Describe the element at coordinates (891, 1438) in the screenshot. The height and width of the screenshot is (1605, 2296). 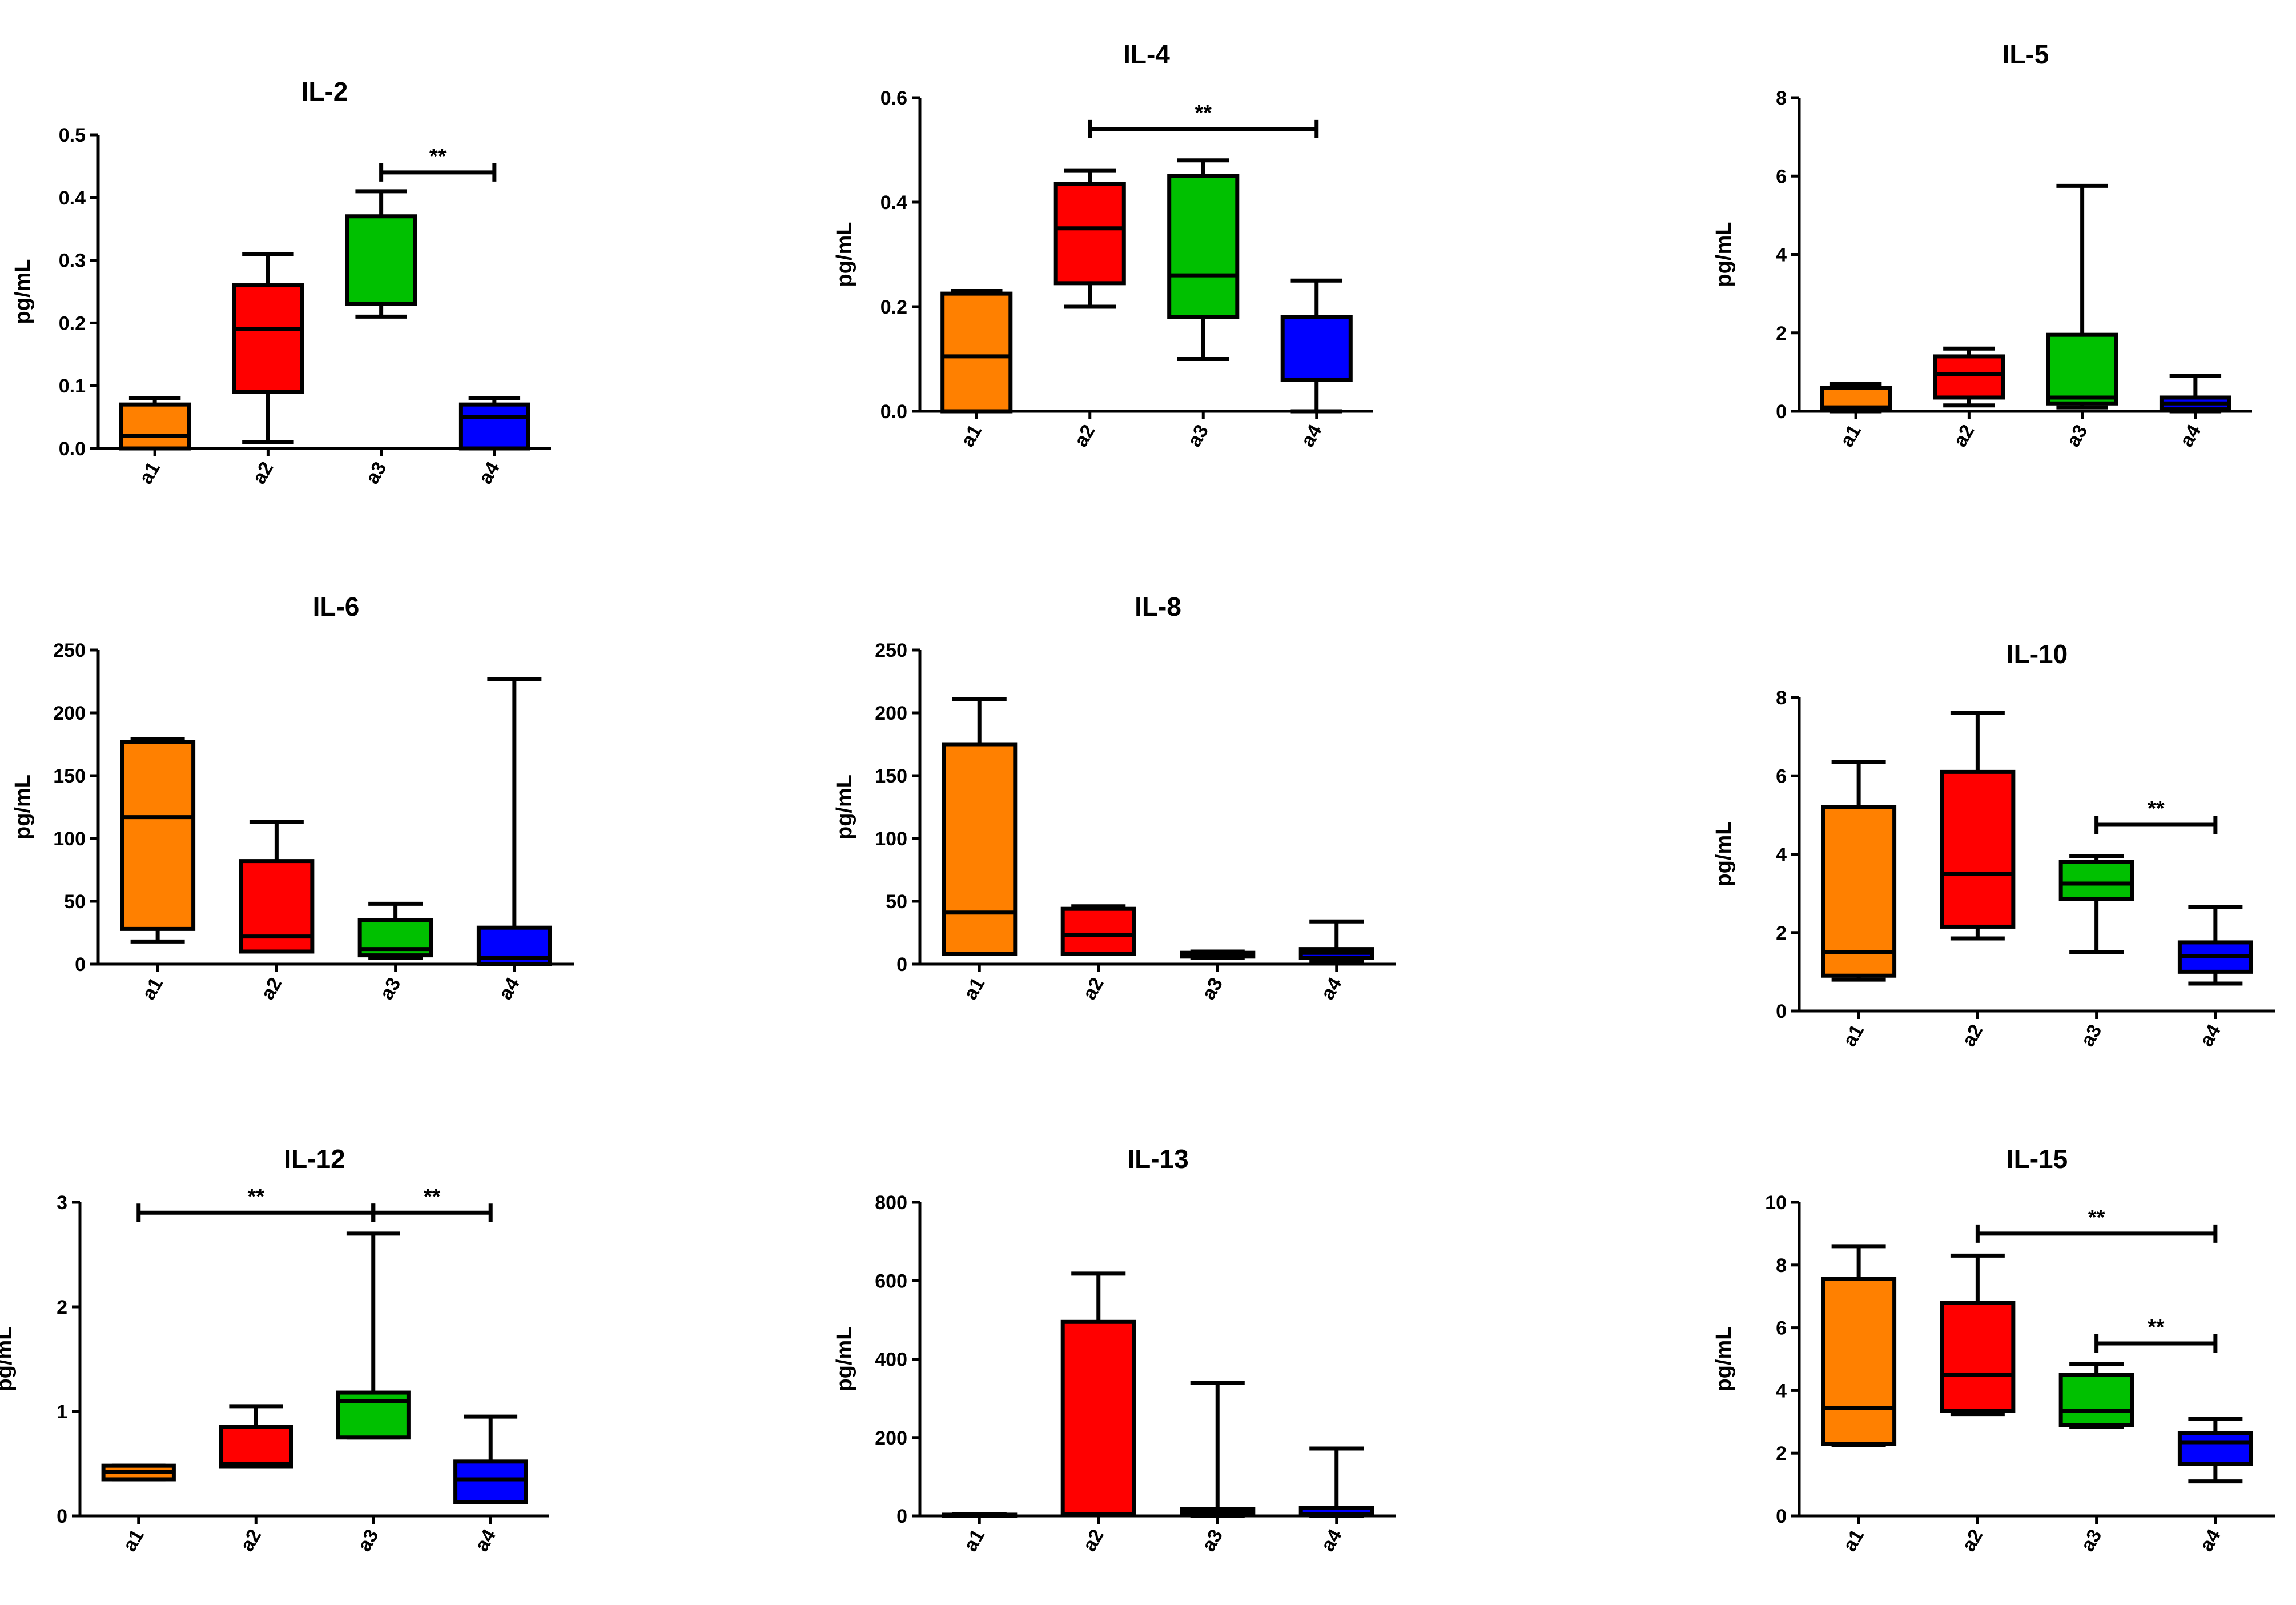
I see `y-tick-label: 200` at that location.